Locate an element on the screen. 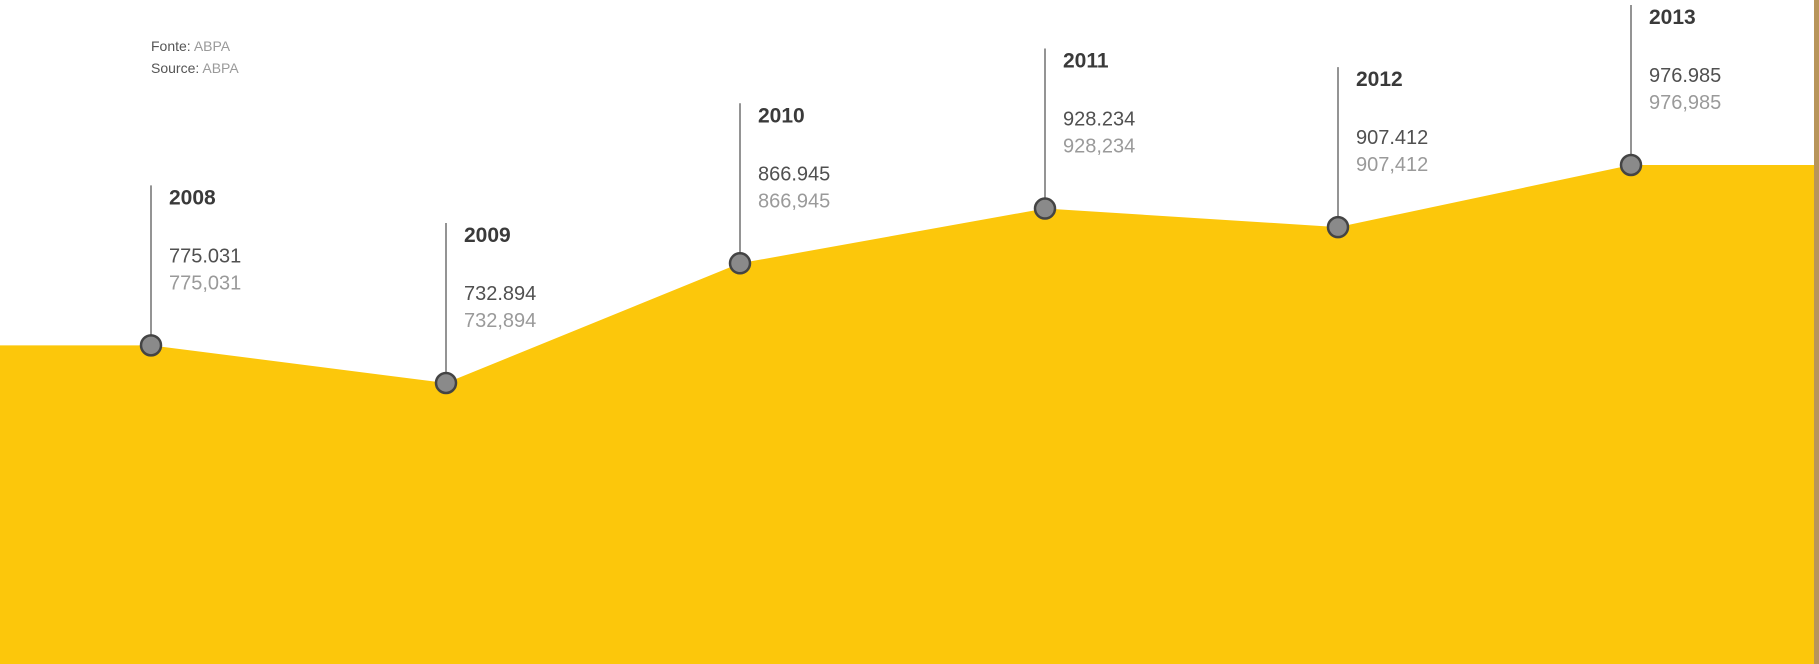 Image resolution: width=1819 pixels, height=664 pixels. value-label-en: 866,945 is located at coordinates (794, 201).